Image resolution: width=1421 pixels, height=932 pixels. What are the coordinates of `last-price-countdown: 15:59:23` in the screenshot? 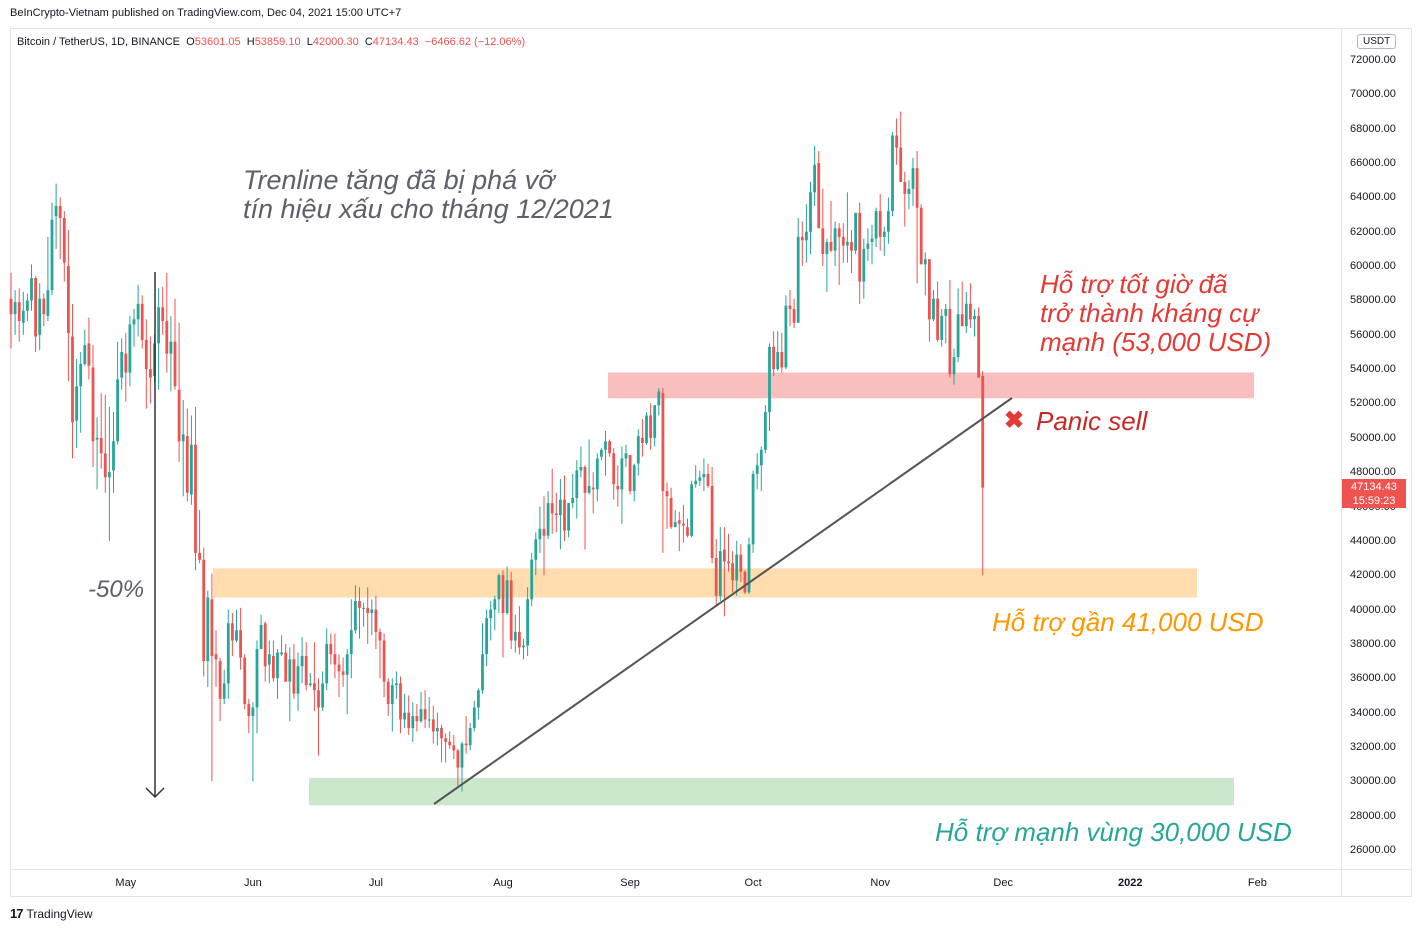 It's located at (1374, 501).